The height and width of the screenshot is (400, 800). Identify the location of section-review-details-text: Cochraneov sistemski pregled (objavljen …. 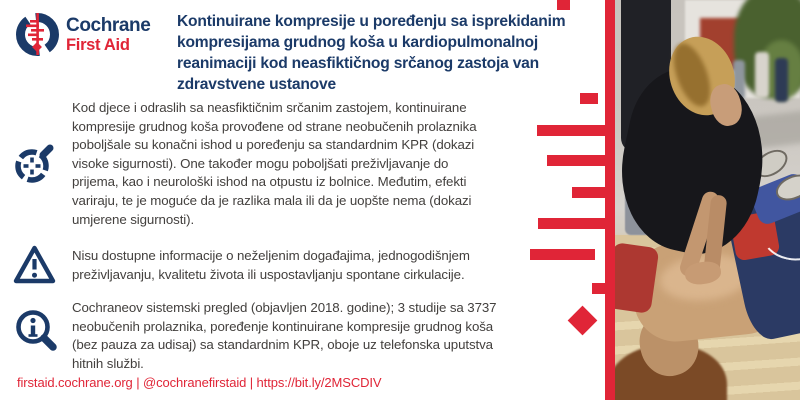
(284, 335).